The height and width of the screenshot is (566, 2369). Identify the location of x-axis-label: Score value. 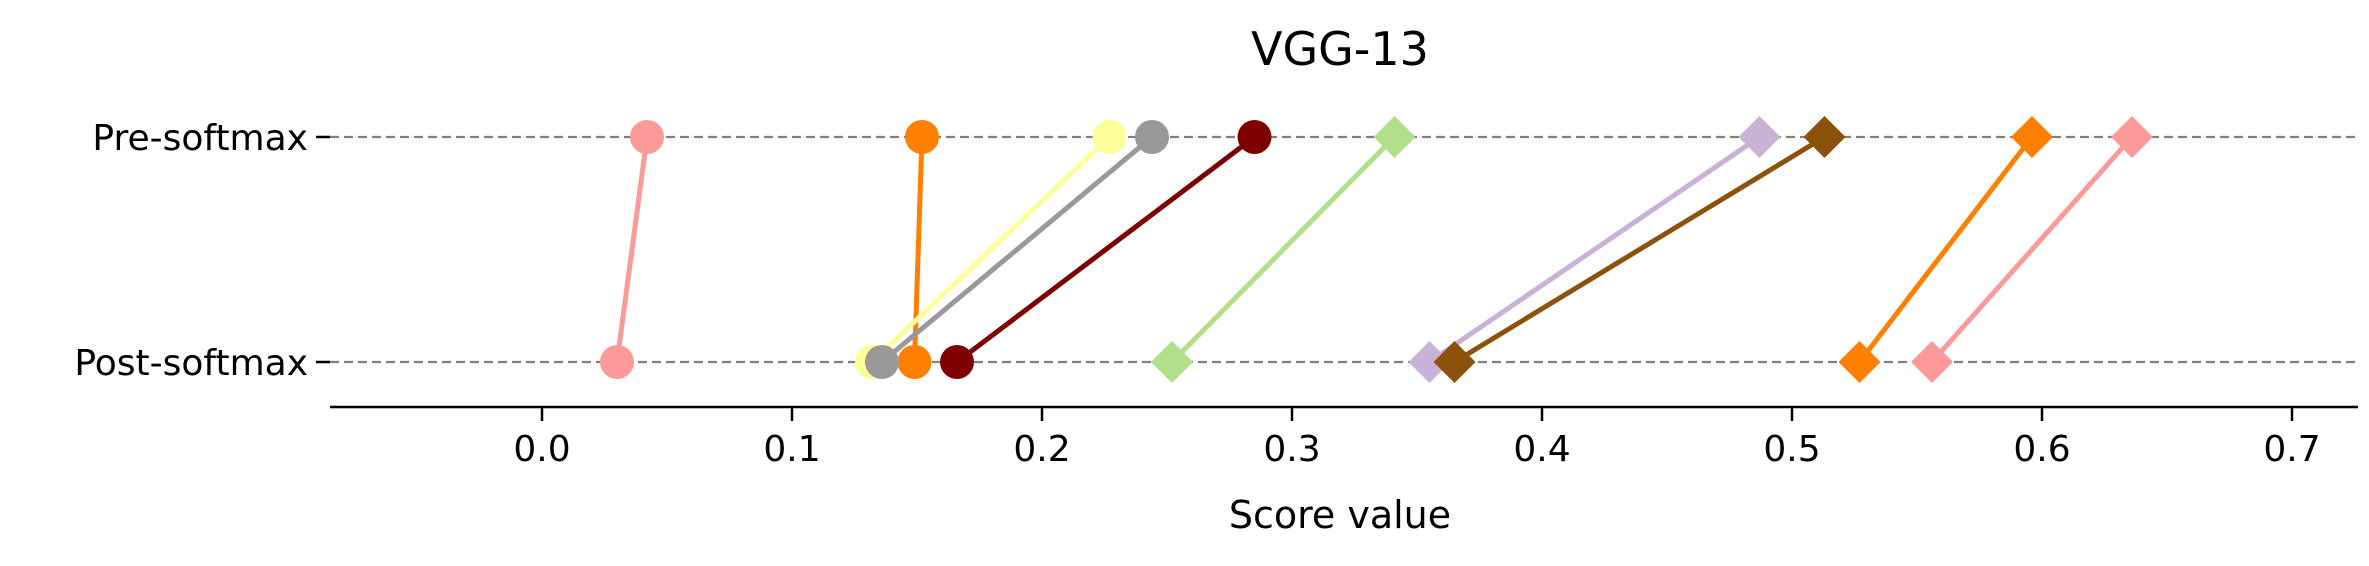
(1340, 515).